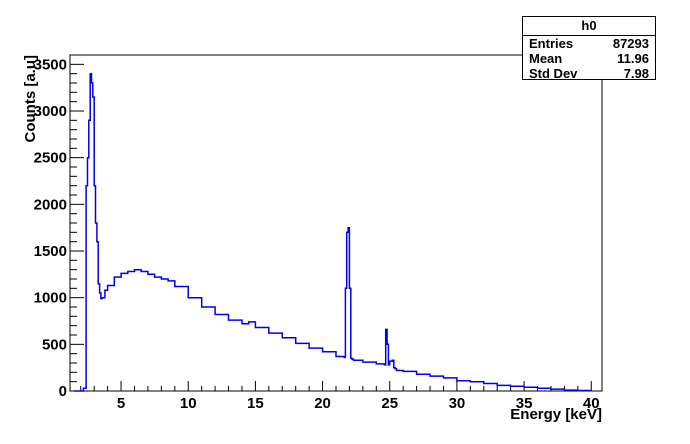 This screenshot has height=444, width=690. Describe the element at coordinates (457, 403) in the screenshot. I see `x-tick-label: 30` at that location.